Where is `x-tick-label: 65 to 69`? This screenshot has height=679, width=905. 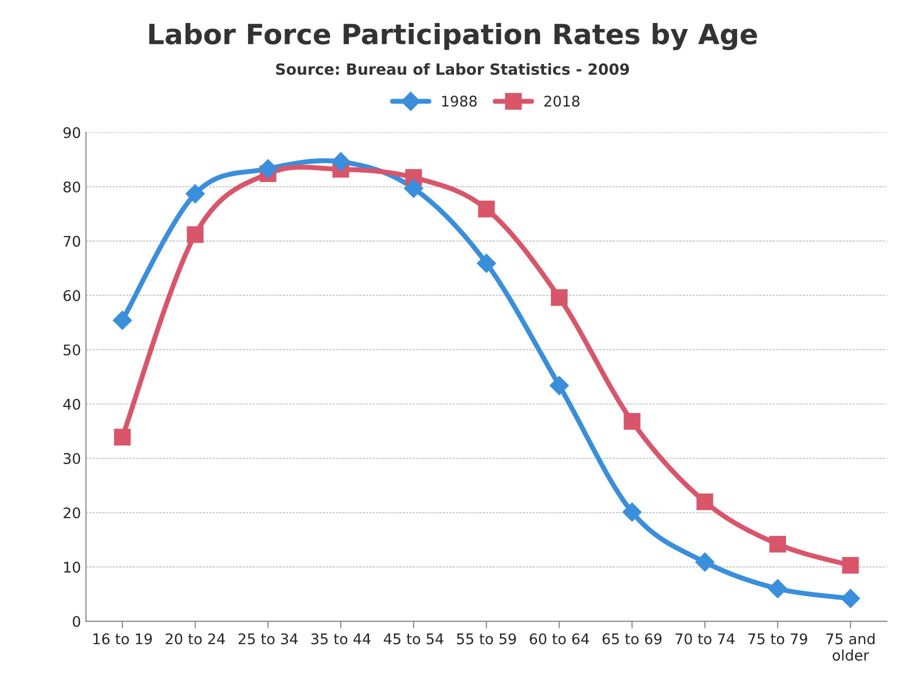
x-tick-label: 65 to 69 is located at coordinates (632, 638).